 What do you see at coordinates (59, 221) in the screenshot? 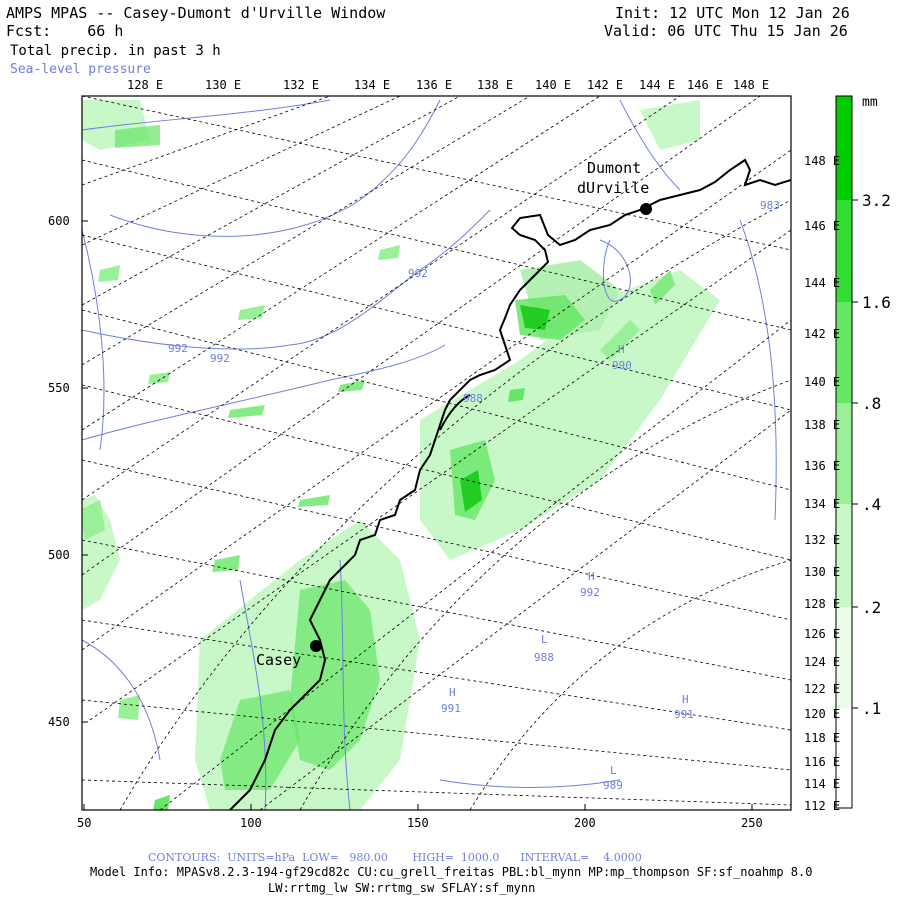
I see `y-axis-label: 600` at bounding box center [59, 221].